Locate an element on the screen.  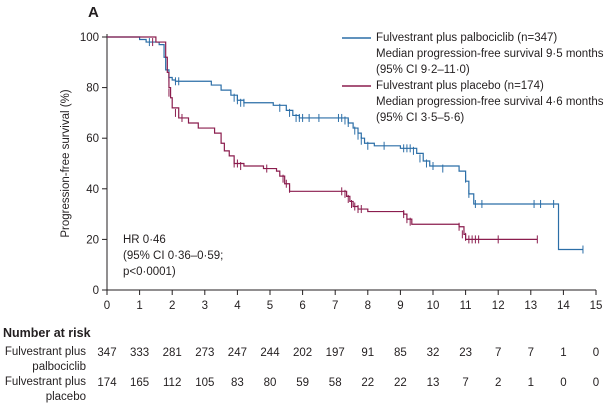
risk-row-0-value-4: 247 is located at coordinates (237, 353).